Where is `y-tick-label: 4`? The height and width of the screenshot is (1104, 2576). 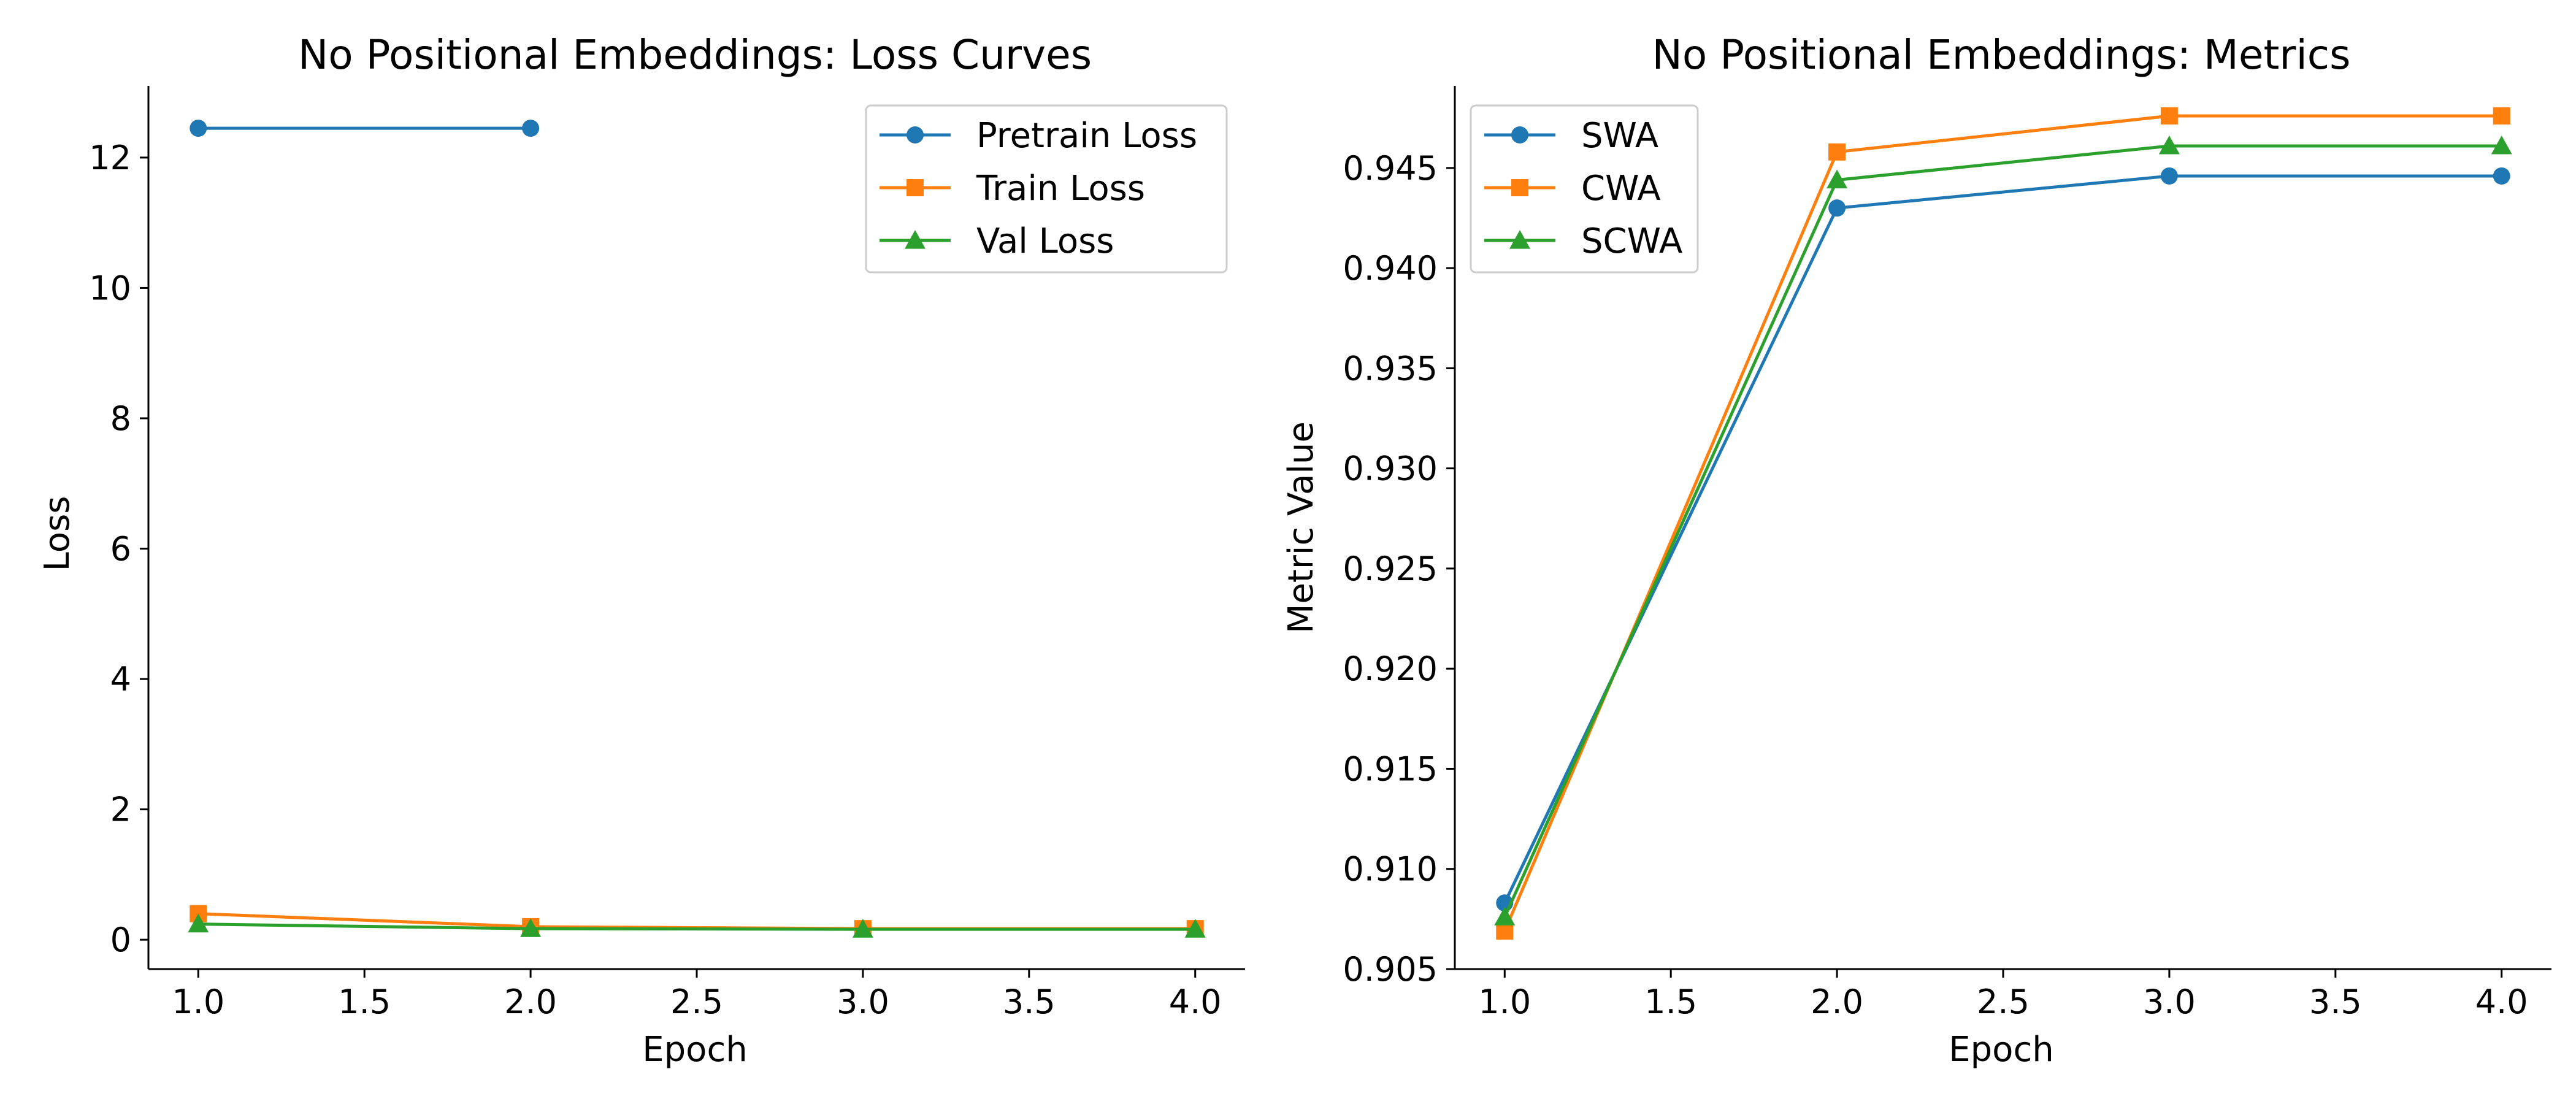 y-tick-label: 4 is located at coordinates (120, 679).